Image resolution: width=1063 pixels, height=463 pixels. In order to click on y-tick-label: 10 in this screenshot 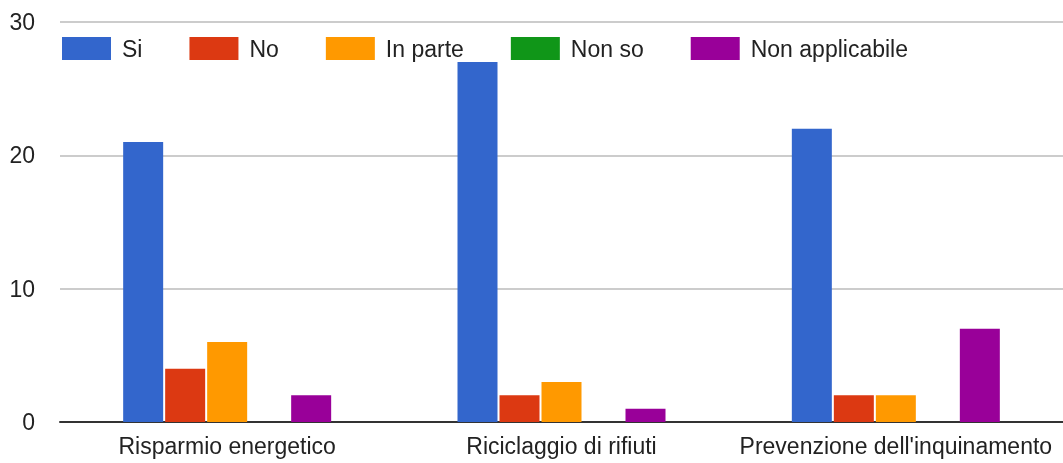, I will do `click(22, 288)`.